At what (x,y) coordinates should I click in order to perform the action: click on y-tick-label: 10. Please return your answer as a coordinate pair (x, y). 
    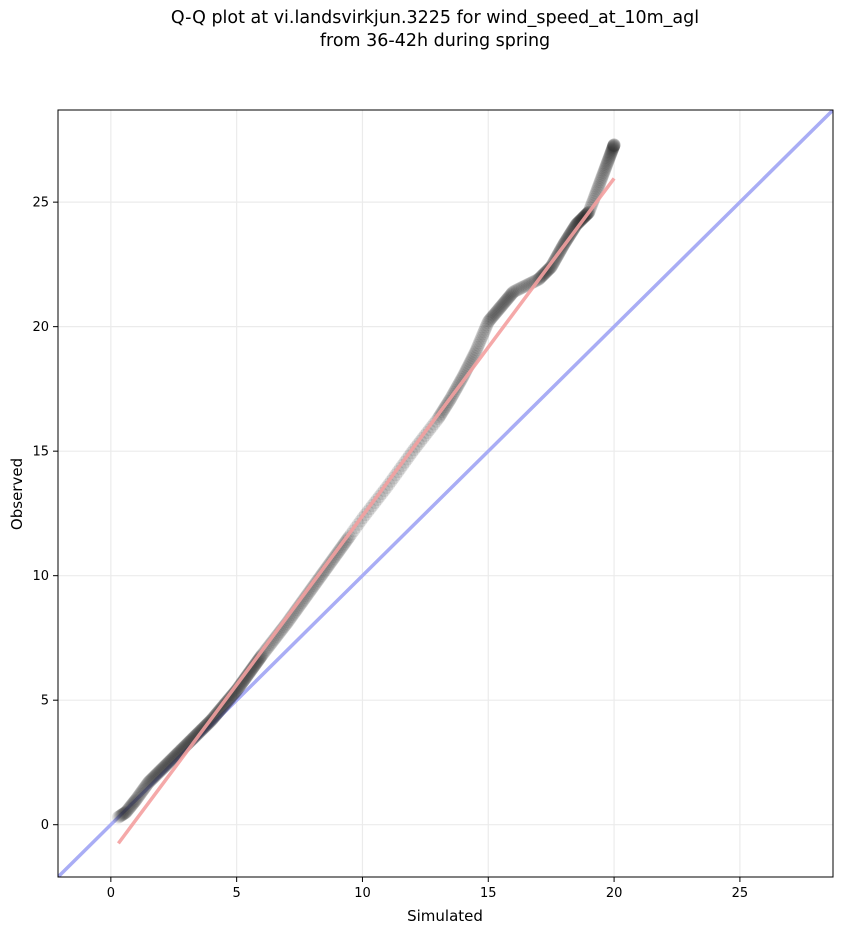
    Looking at the image, I should click on (40, 576).